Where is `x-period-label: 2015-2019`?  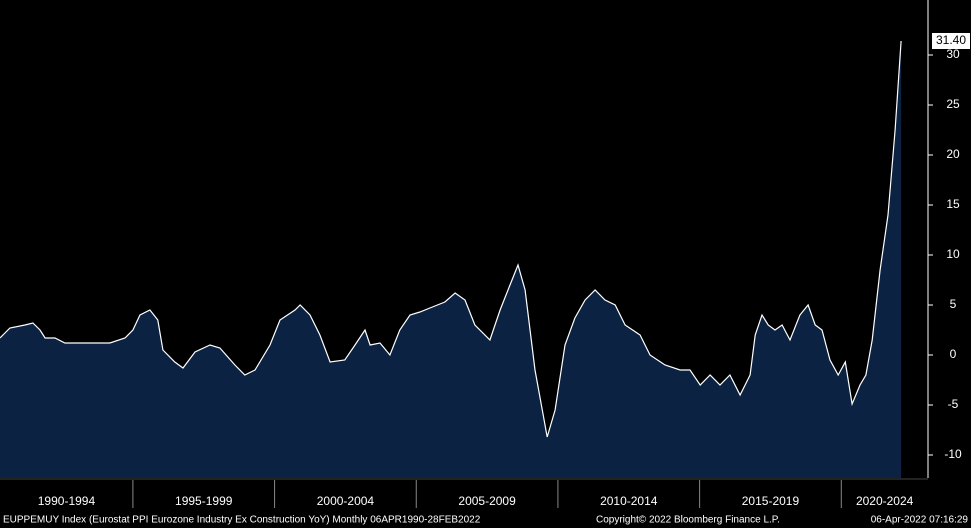
x-period-label: 2015-2019 is located at coordinates (771, 501).